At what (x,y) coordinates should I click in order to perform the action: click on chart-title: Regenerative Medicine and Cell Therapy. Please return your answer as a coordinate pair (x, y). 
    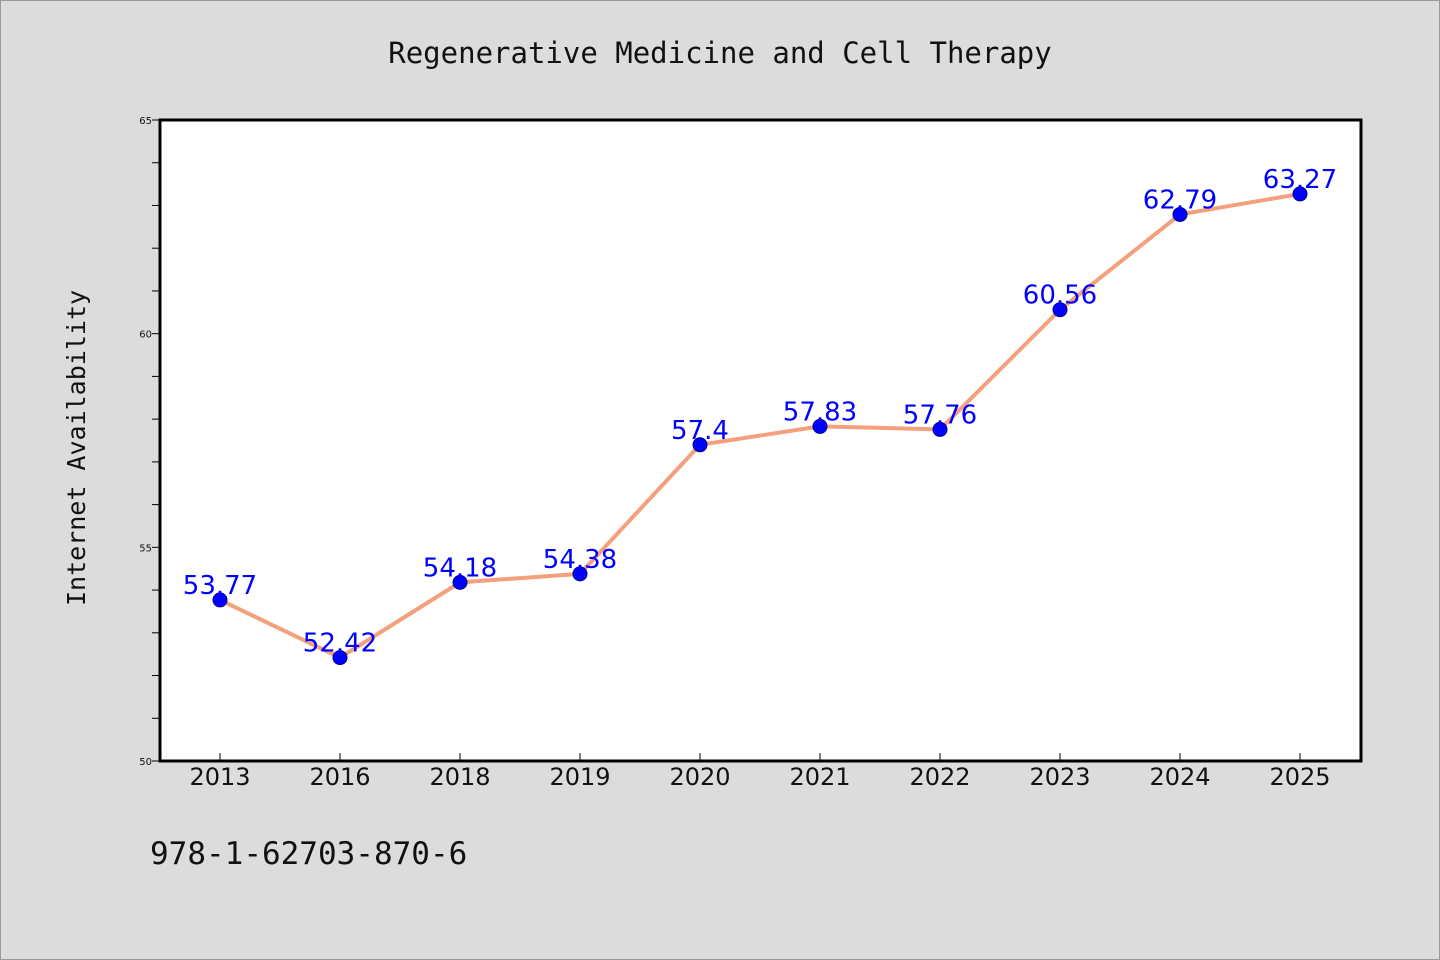
    Looking at the image, I should click on (719, 53).